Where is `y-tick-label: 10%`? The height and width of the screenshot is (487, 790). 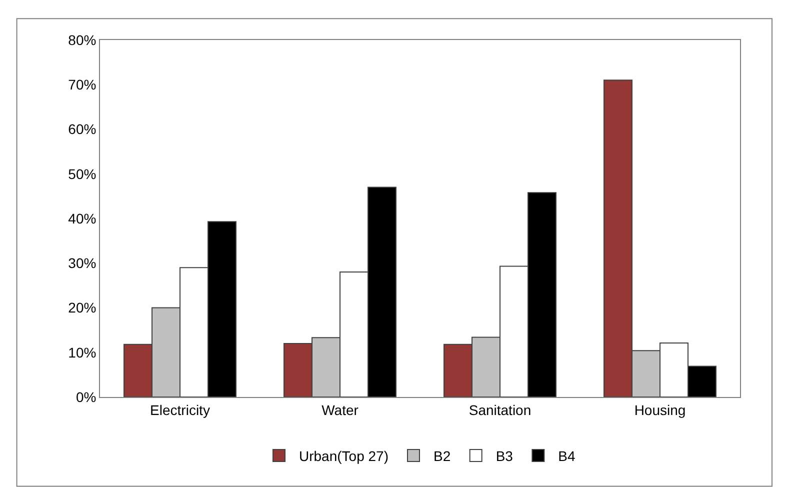 y-tick-label: 10% is located at coordinates (82, 352).